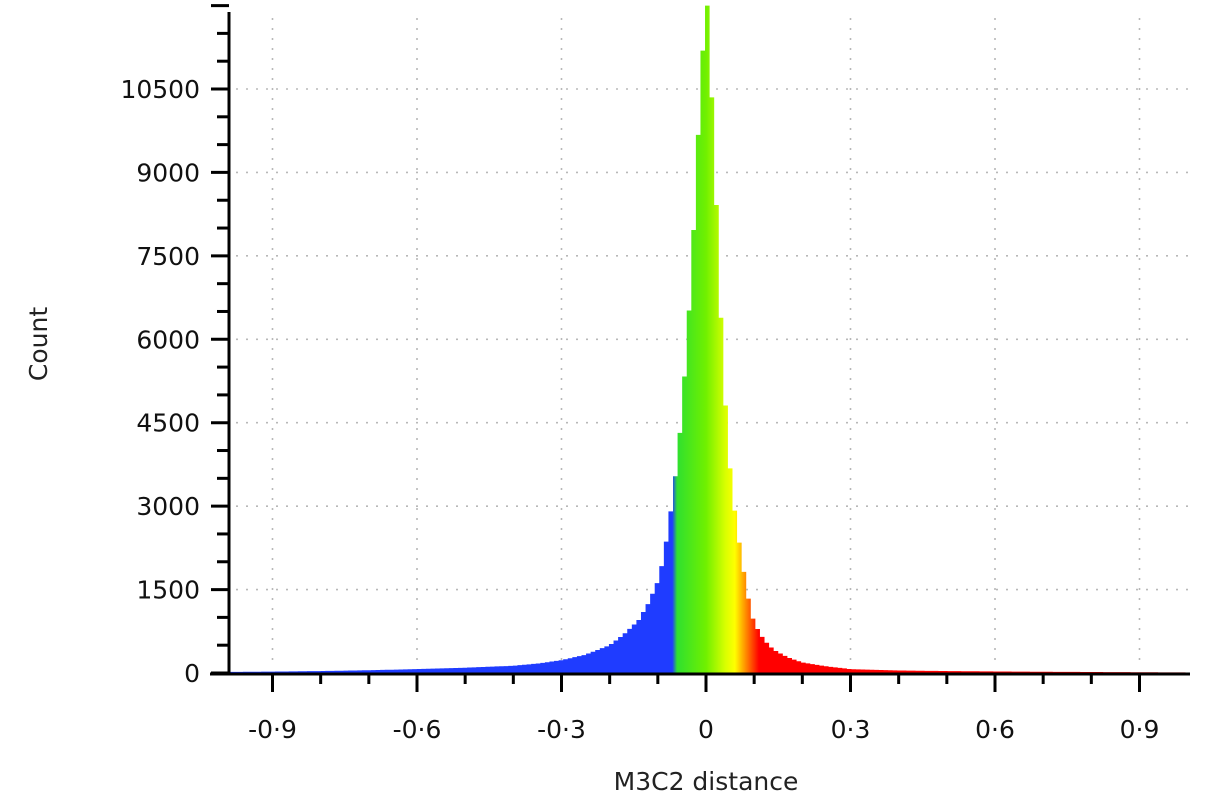  I want to click on x-tick-label: -0·6, so click(417, 729).